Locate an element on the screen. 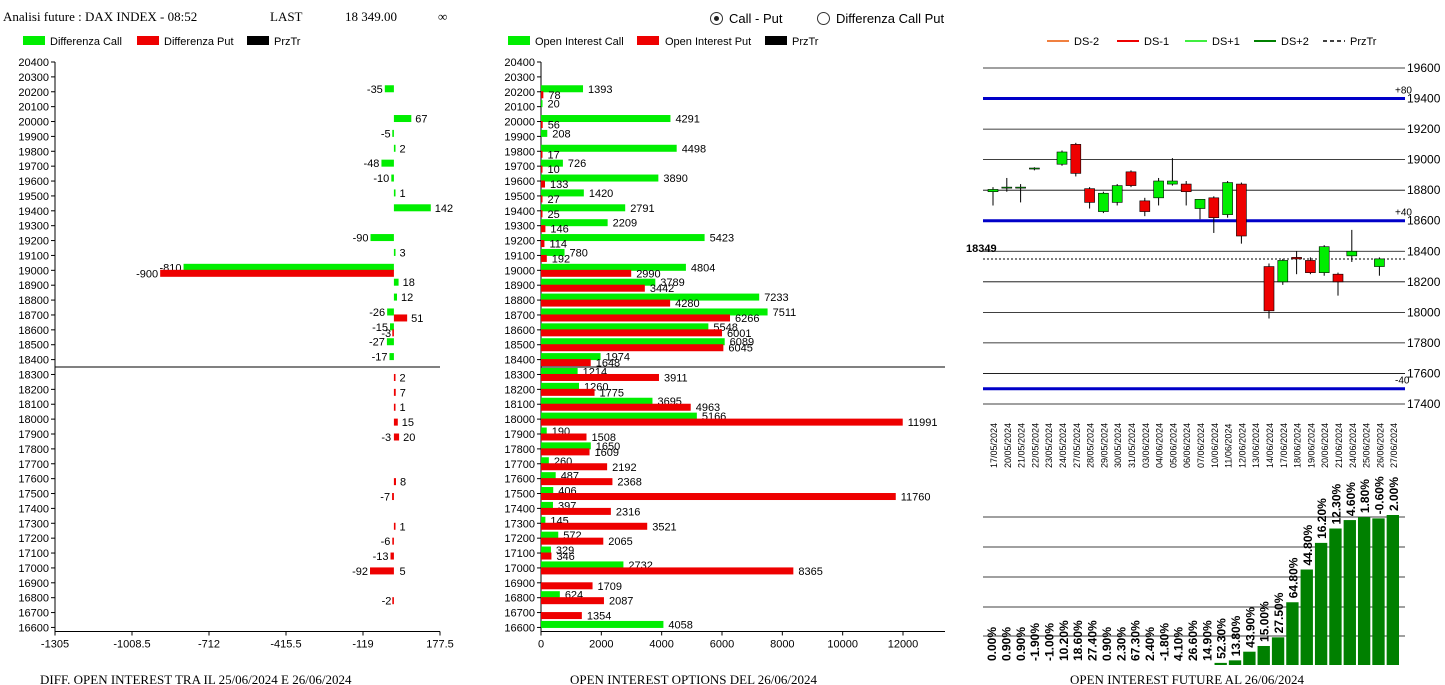 Image resolution: width=1445 pixels, height=685 pixels. y-tick-label: 17800 is located at coordinates (519, 450).